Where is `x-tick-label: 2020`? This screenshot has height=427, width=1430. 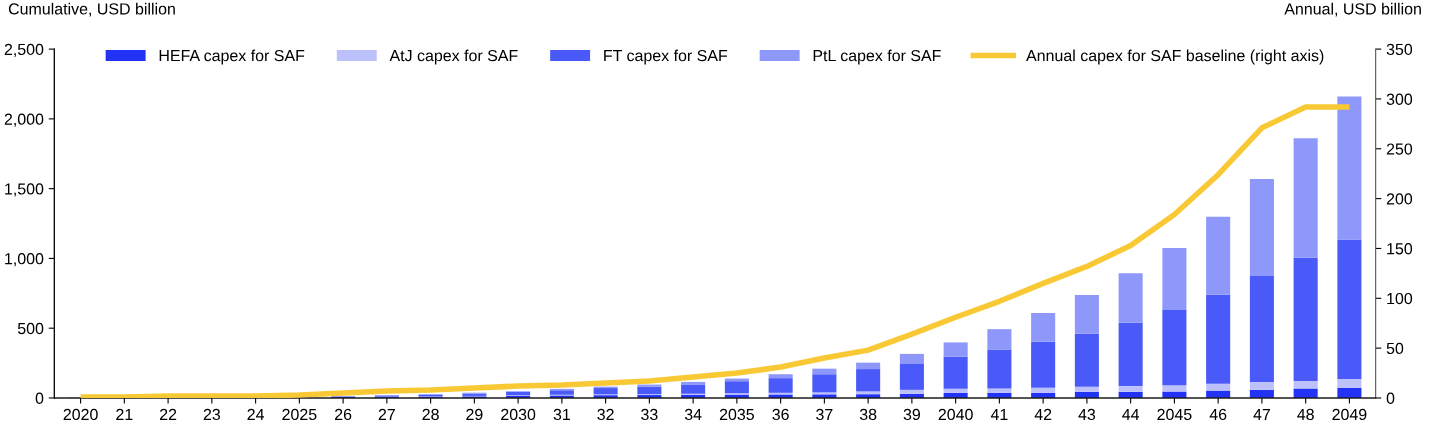 x-tick-label: 2020 is located at coordinates (80, 414).